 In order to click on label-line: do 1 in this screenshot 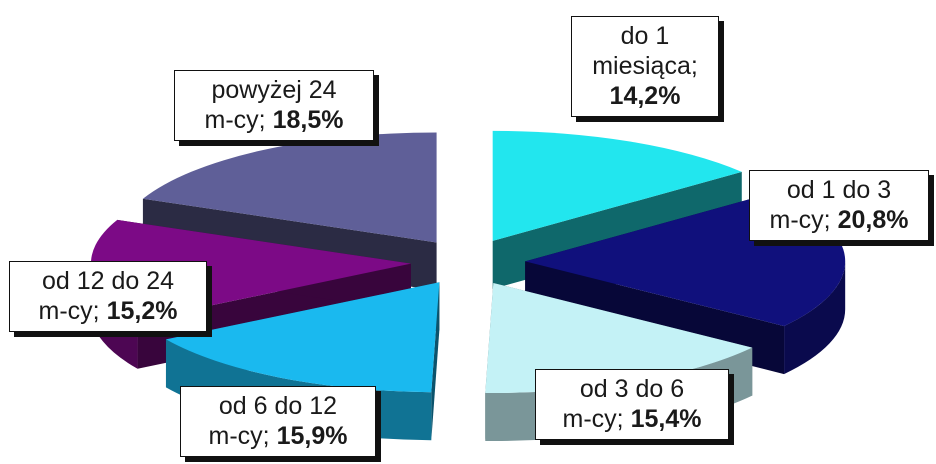, I will do `click(645, 36)`.